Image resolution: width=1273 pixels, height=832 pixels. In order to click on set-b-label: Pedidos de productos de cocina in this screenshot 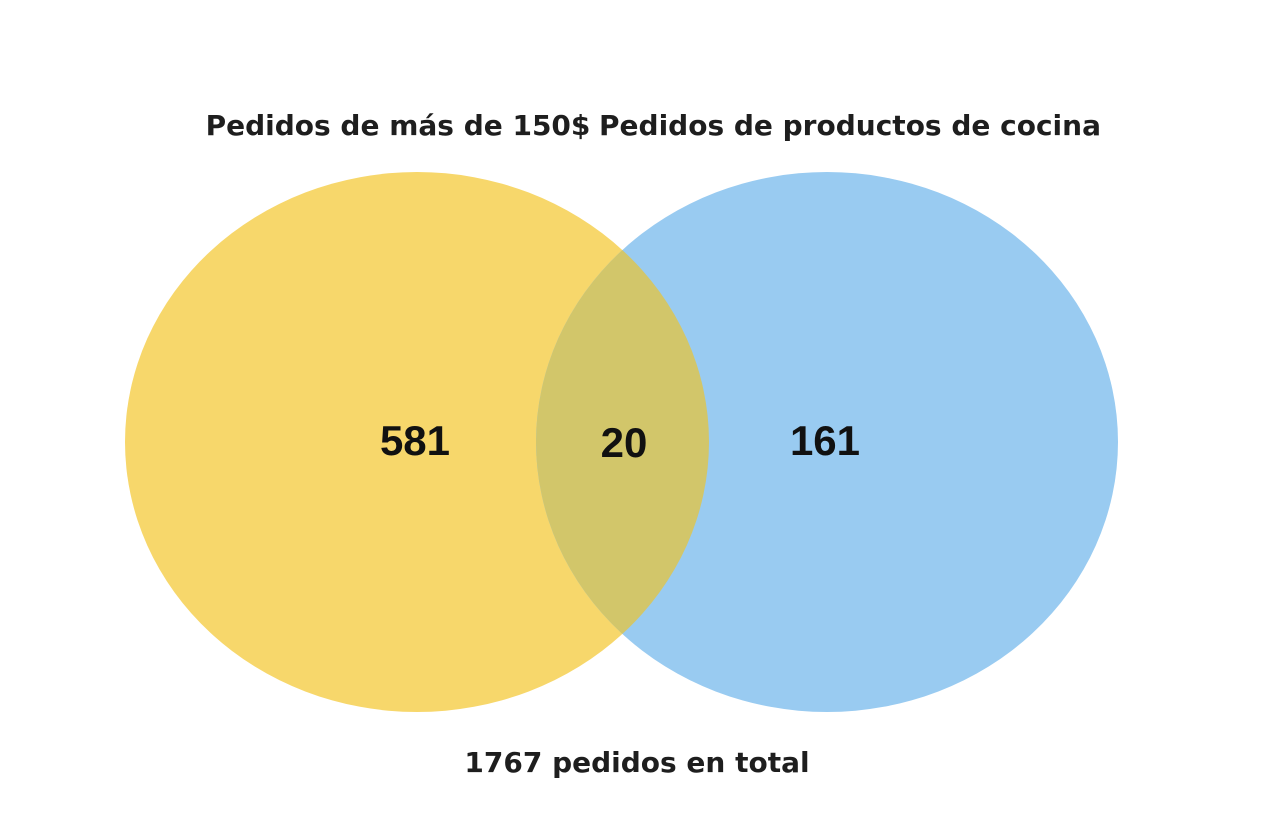, I will do `click(850, 125)`.